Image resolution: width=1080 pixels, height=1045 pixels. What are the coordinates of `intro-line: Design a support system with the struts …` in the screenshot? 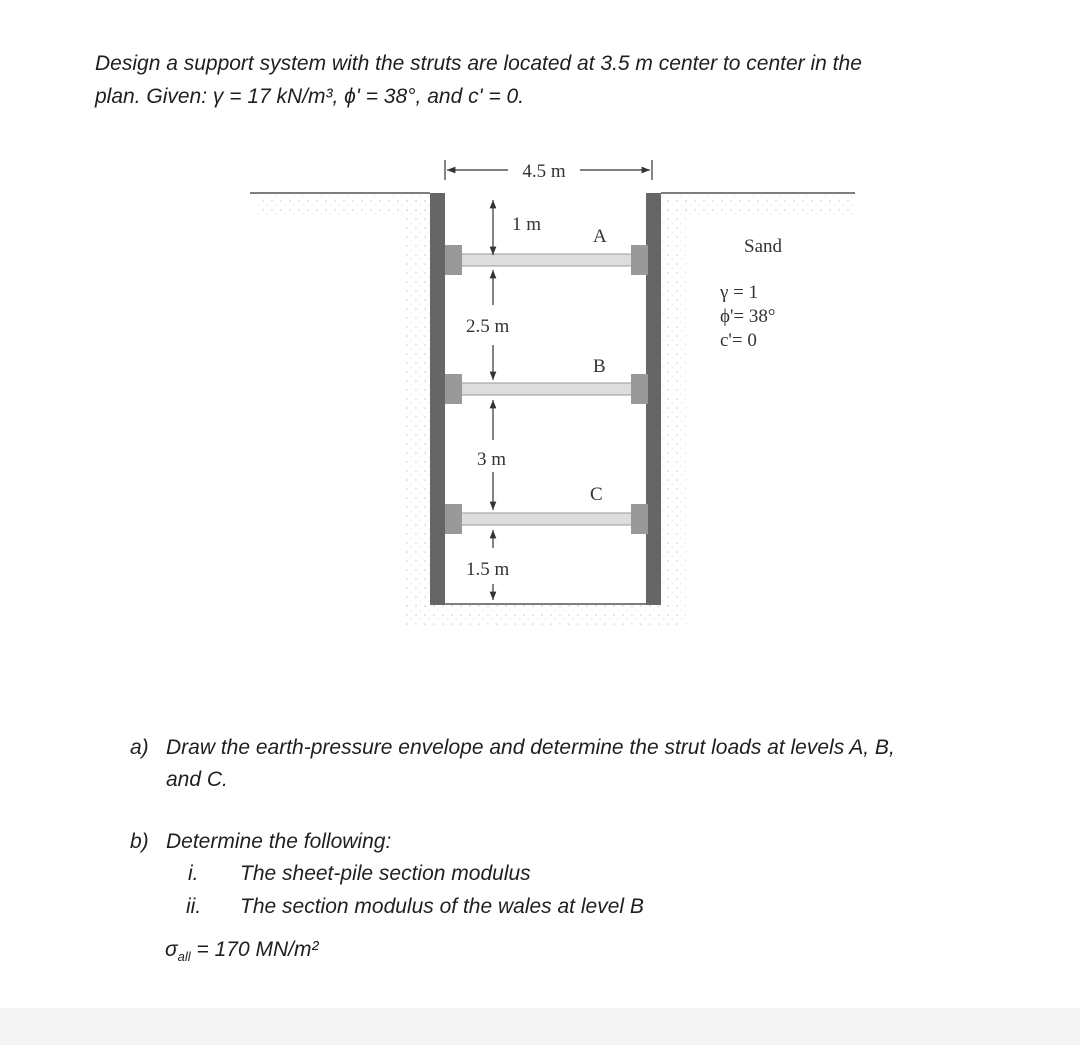 It's located at (478, 63).